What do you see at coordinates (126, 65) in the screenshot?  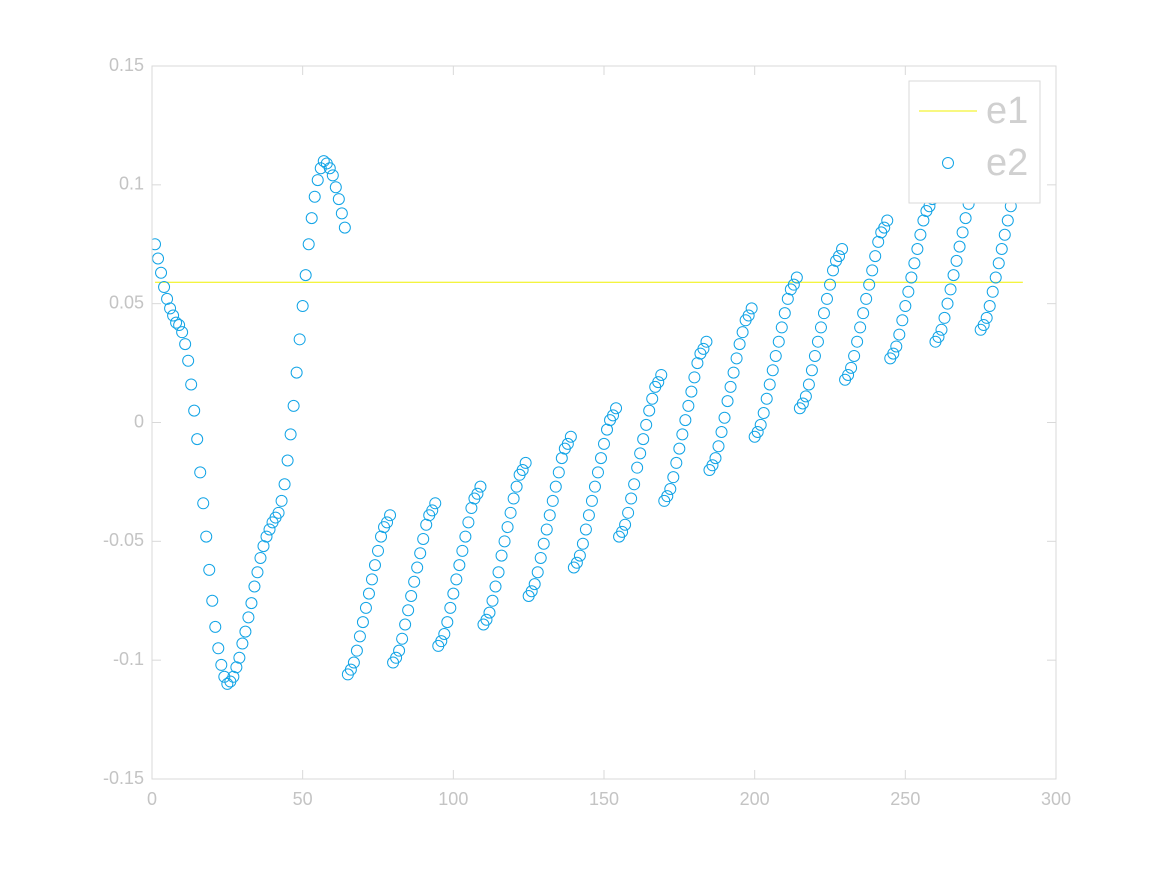 I see `y-tick-label: 0.15` at bounding box center [126, 65].